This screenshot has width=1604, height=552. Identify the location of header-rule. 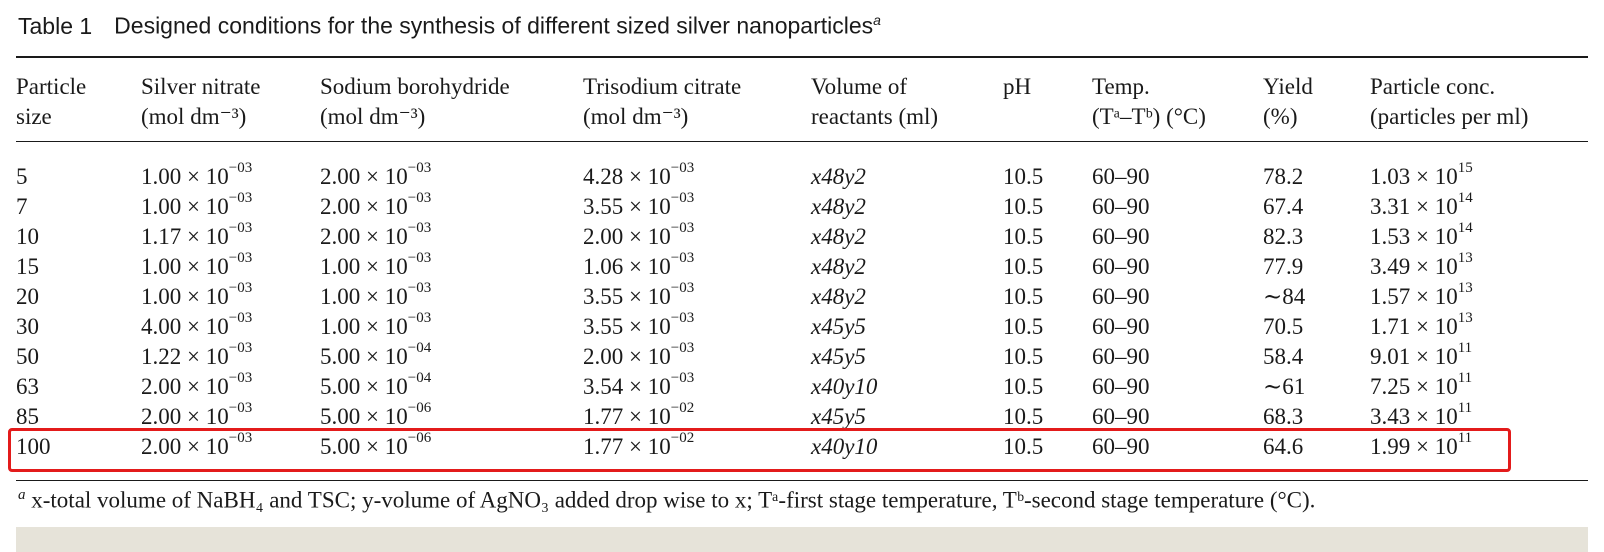
(802, 141).